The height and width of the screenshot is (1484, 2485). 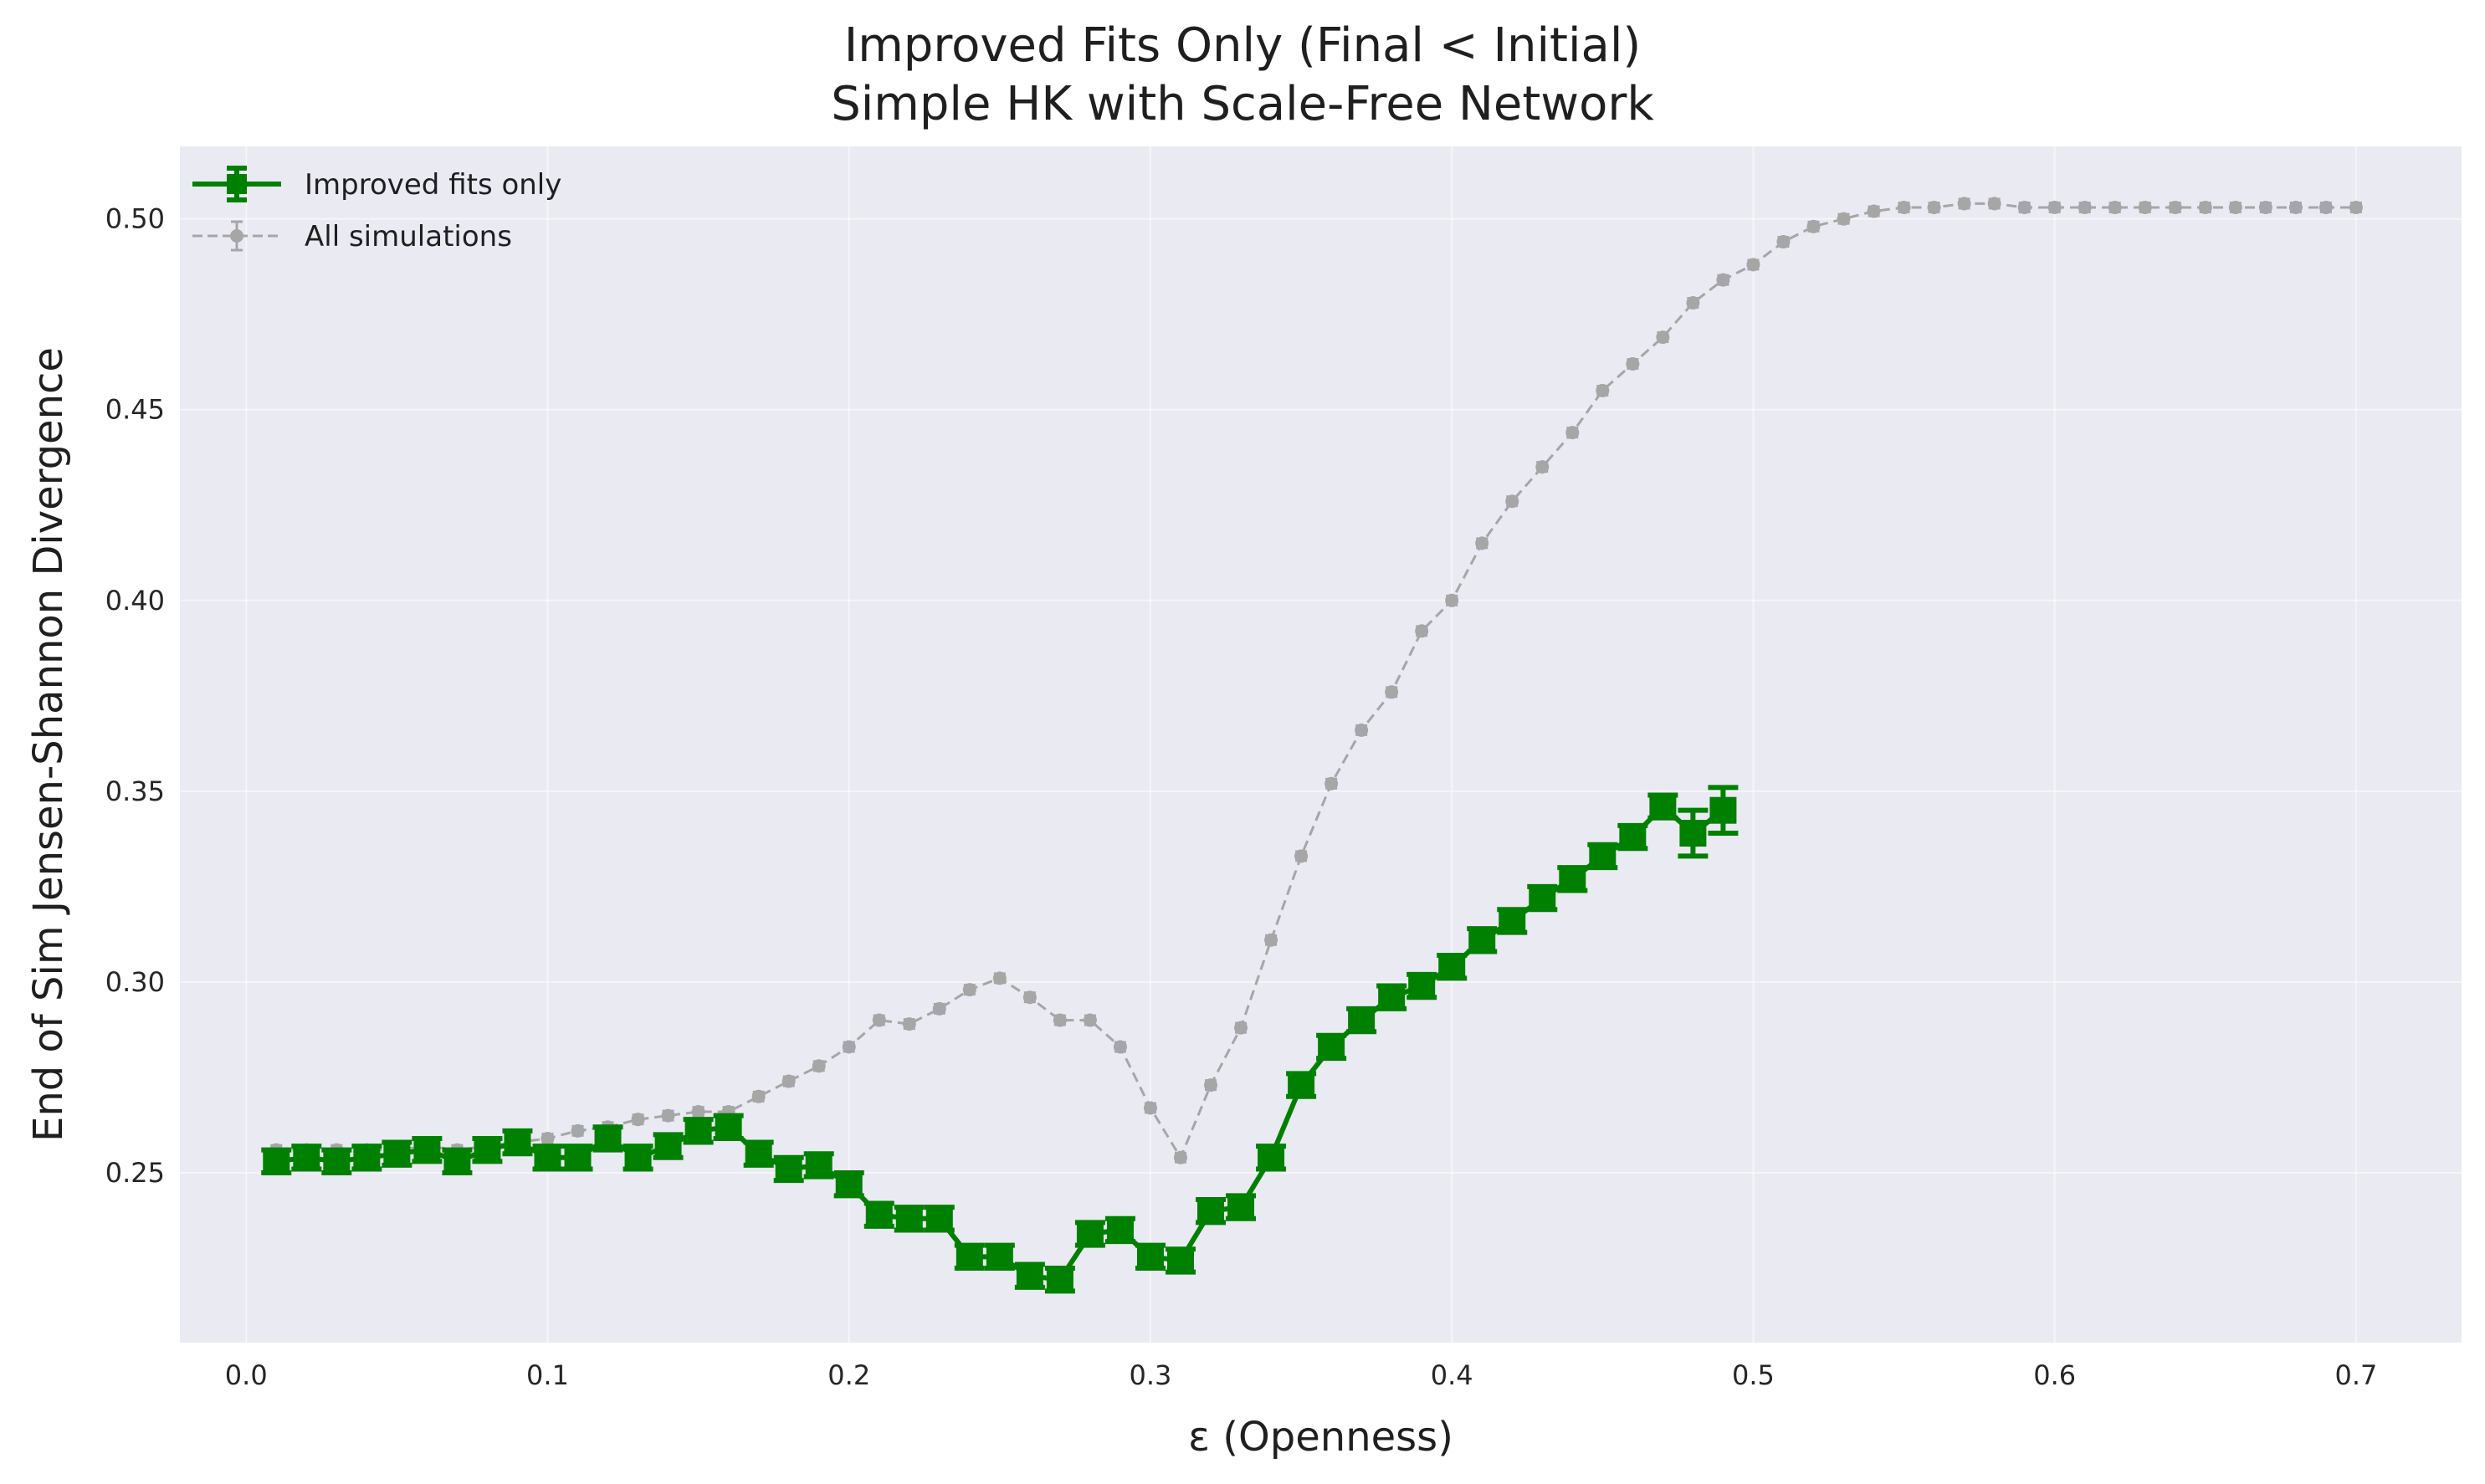 I want to click on x-axis-label: ε (Openness), so click(x=1320, y=1437).